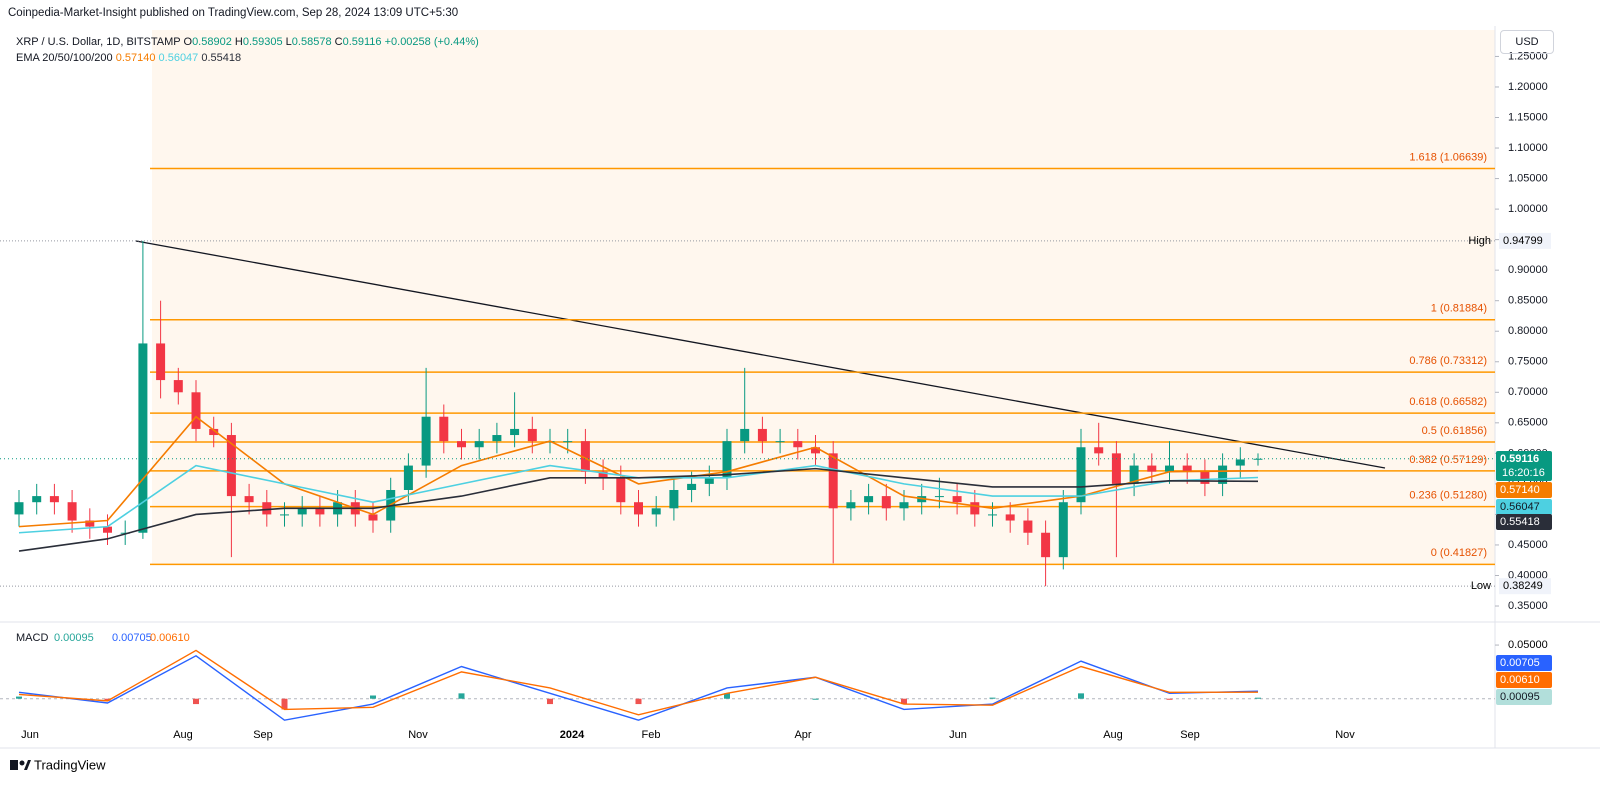 This screenshot has width=1600, height=798. I want to click on fib-label: 0 (0.41827), so click(1459, 553).